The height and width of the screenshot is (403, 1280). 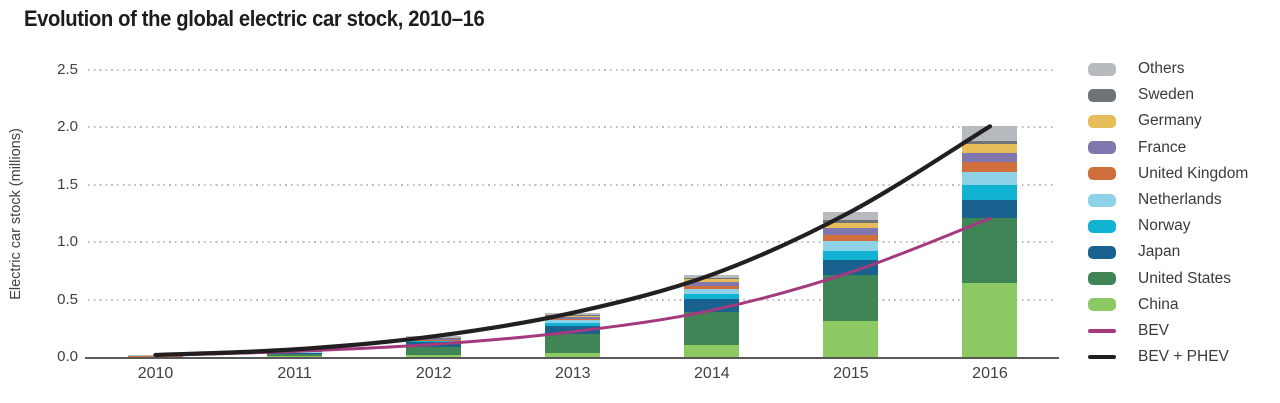 What do you see at coordinates (1158, 304) in the screenshot?
I see `legend-label: China` at bounding box center [1158, 304].